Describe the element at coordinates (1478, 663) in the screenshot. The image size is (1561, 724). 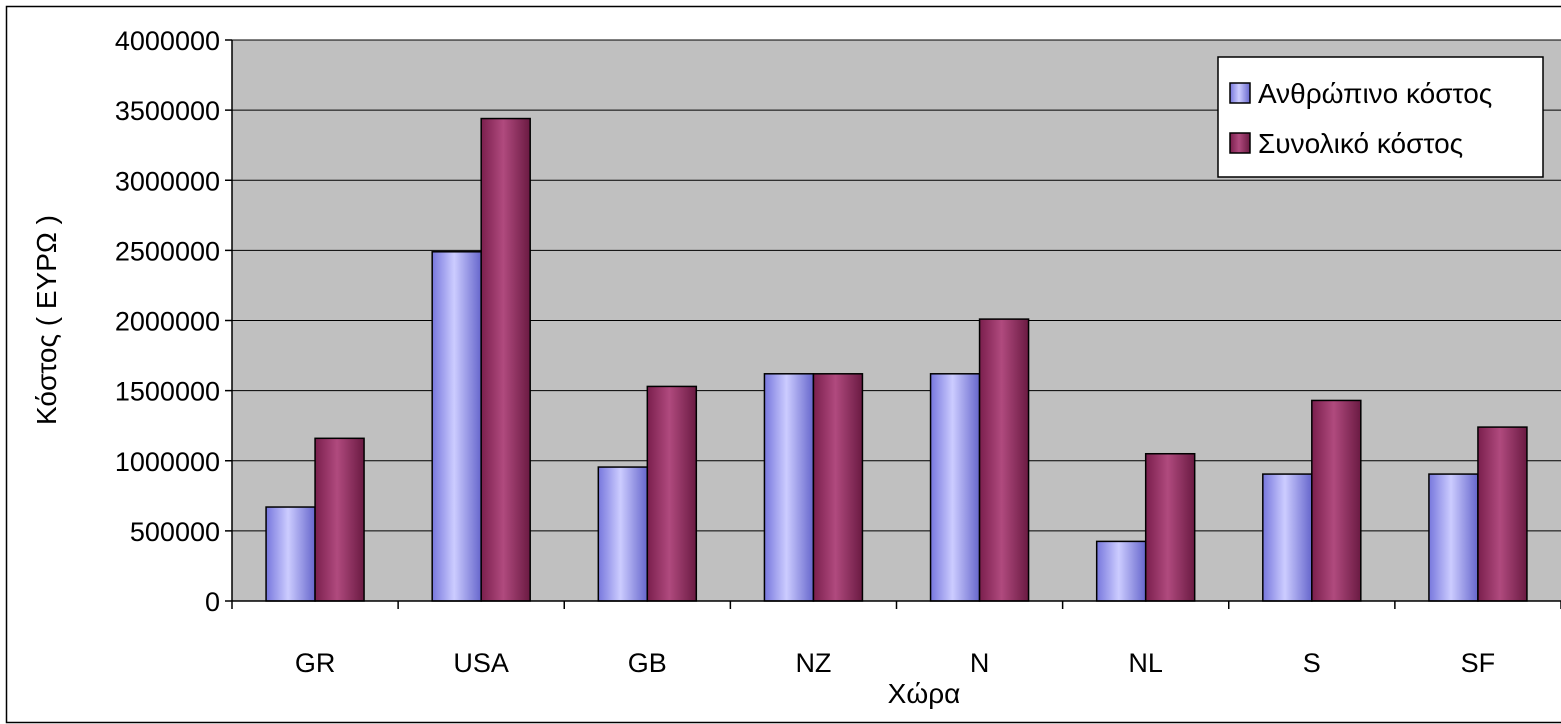
I see `x-tick-label: SF` at that location.